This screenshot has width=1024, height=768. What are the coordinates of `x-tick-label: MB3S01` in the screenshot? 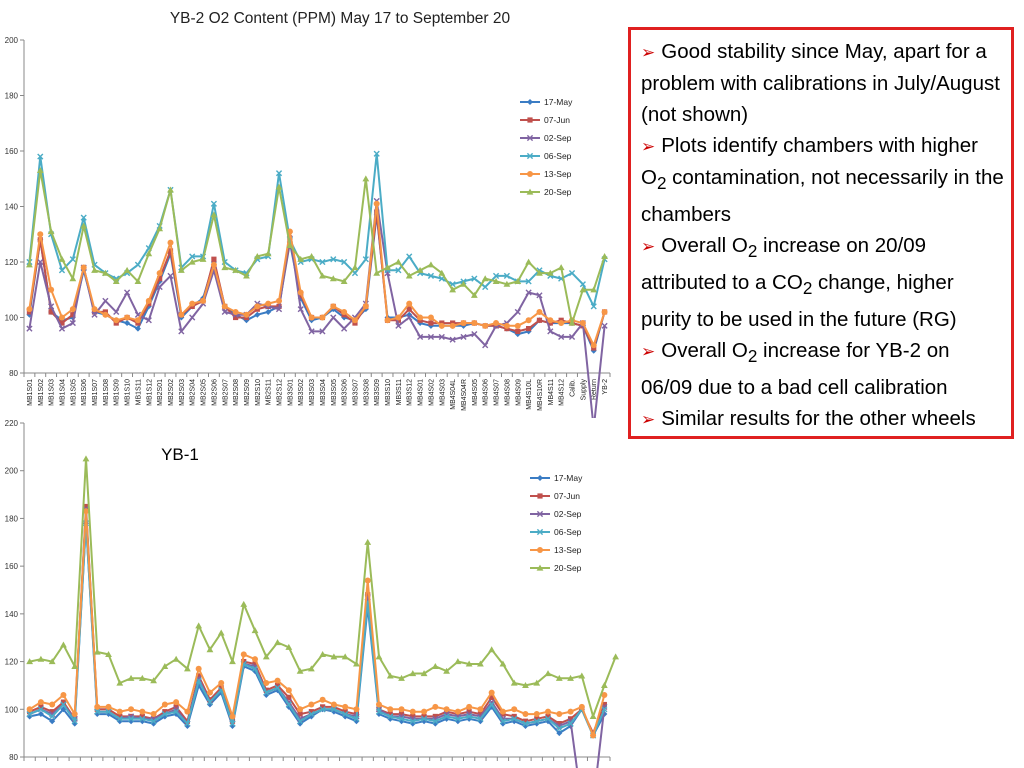 It's located at (290, 392).